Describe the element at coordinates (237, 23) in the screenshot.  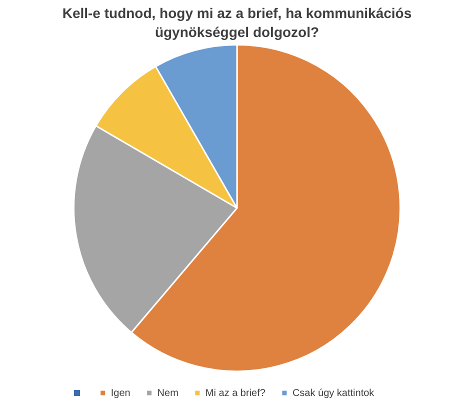
I see `chart-title: Kell-e tudnod, hogy mi az a brief, ha kommunikációs ügynökséggel dolgozol?` at that location.